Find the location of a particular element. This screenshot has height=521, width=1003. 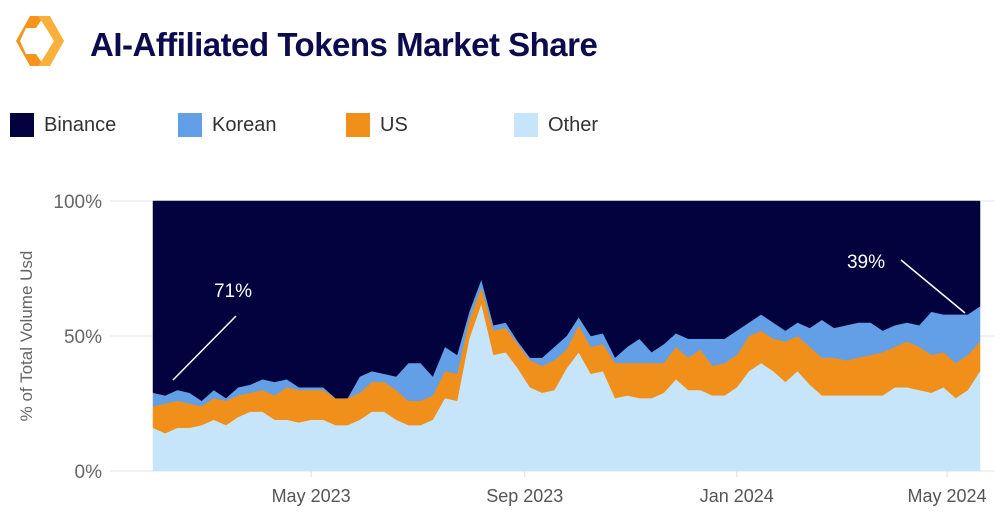

legend-swatch-binance is located at coordinates (22, 125).